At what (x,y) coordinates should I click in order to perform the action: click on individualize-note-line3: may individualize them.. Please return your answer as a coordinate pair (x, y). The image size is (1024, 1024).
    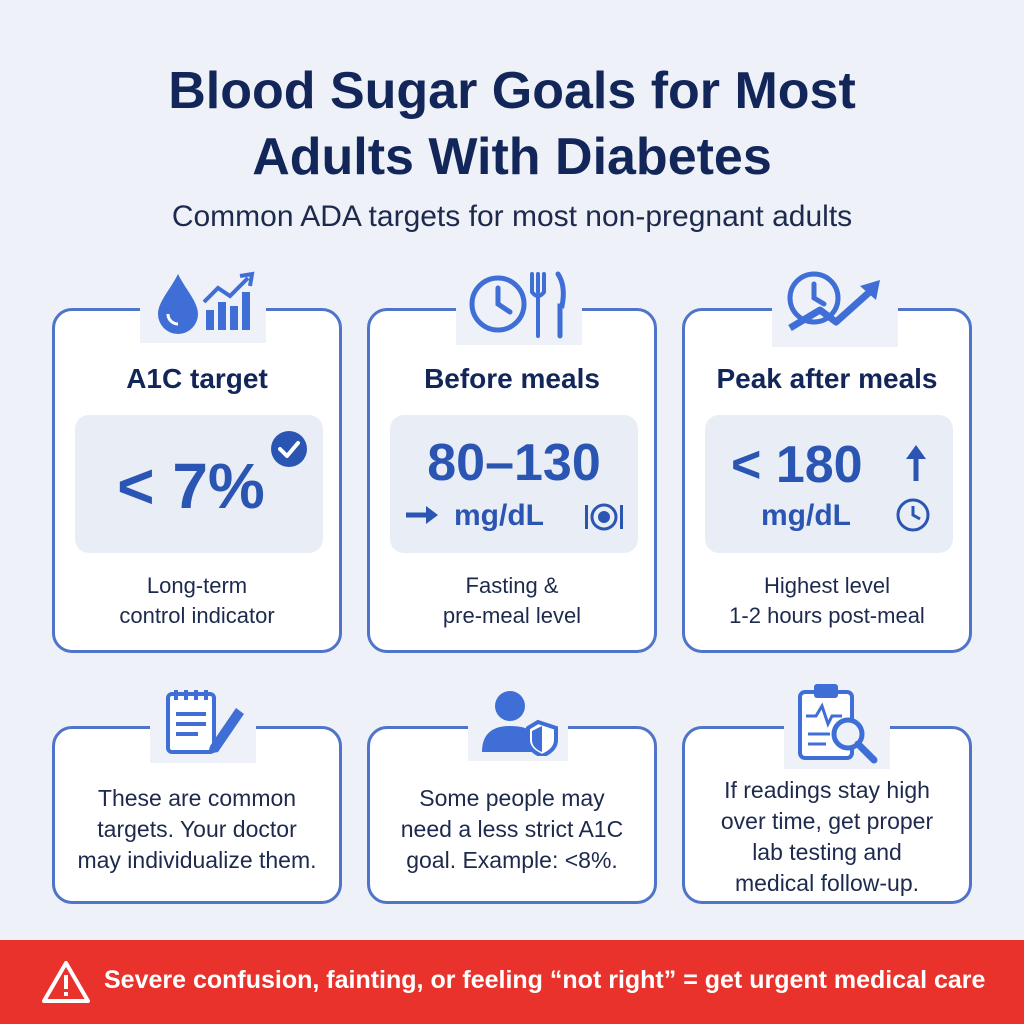
    Looking at the image, I should click on (197, 860).